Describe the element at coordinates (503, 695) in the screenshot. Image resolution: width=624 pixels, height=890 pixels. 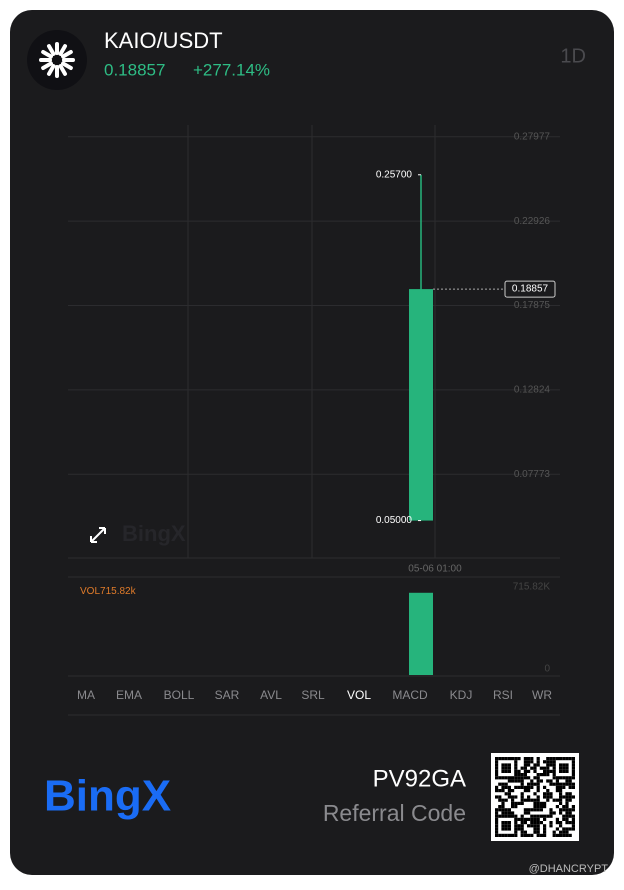
I see `indicator-tab: RSI` at that location.